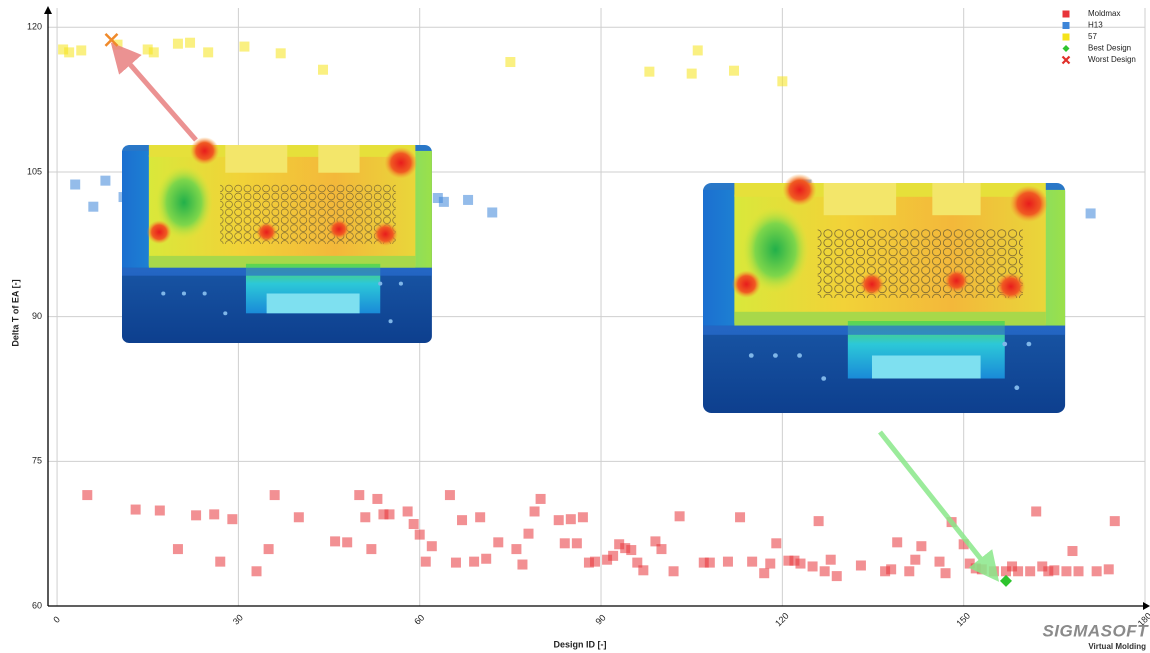  Describe the element at coordinates (56, 619) in the screenshot. I see `x-tick-label: 0` at that location.